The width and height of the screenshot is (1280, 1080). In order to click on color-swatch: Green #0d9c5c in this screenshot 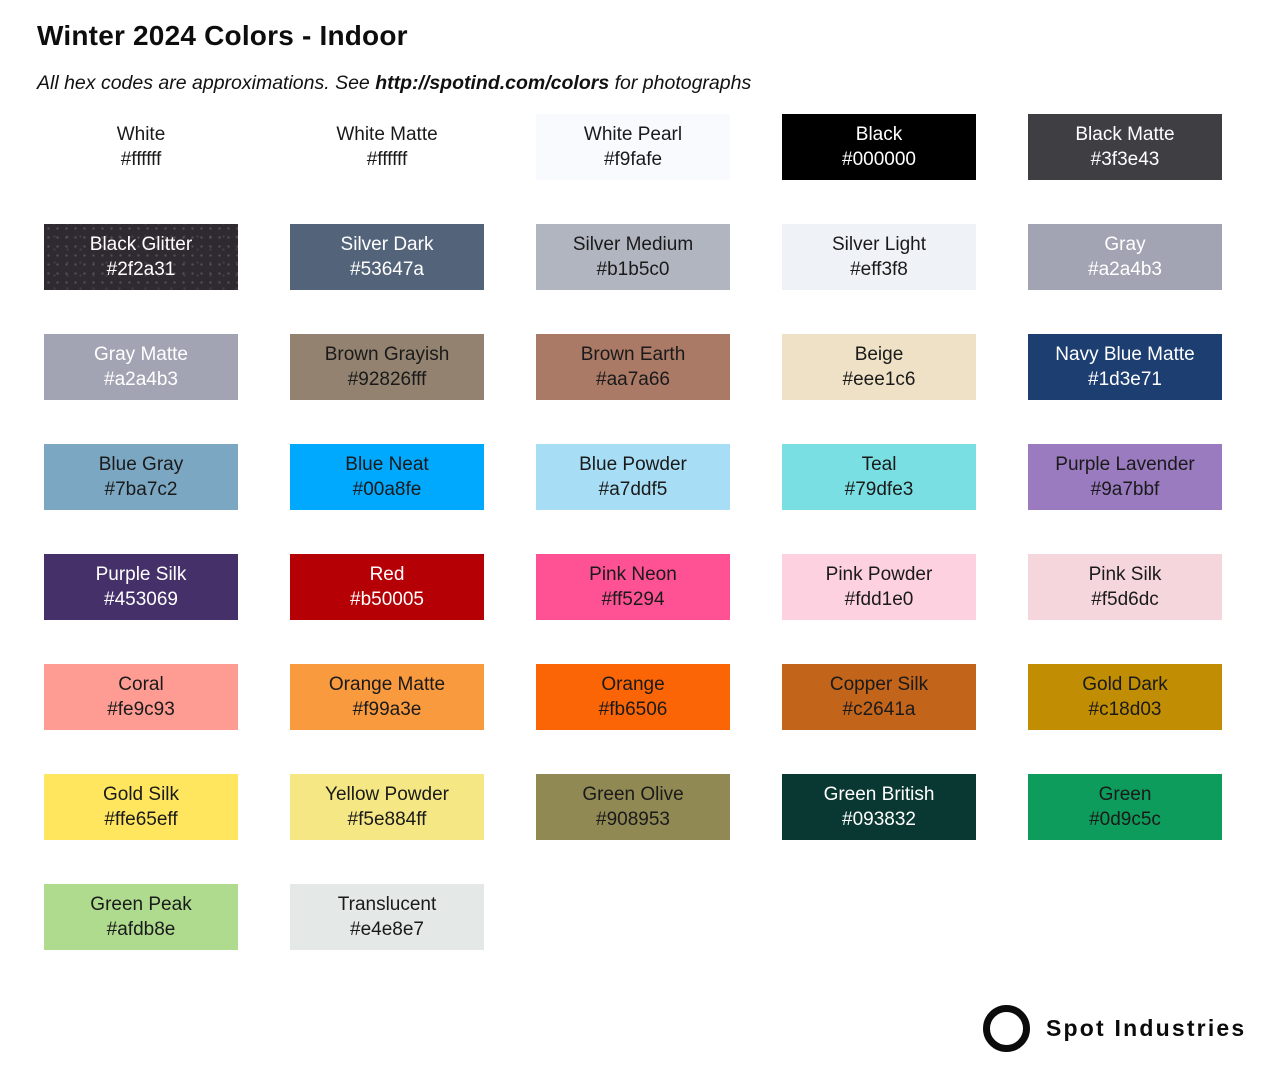, I will do `click(1125, 807)`.